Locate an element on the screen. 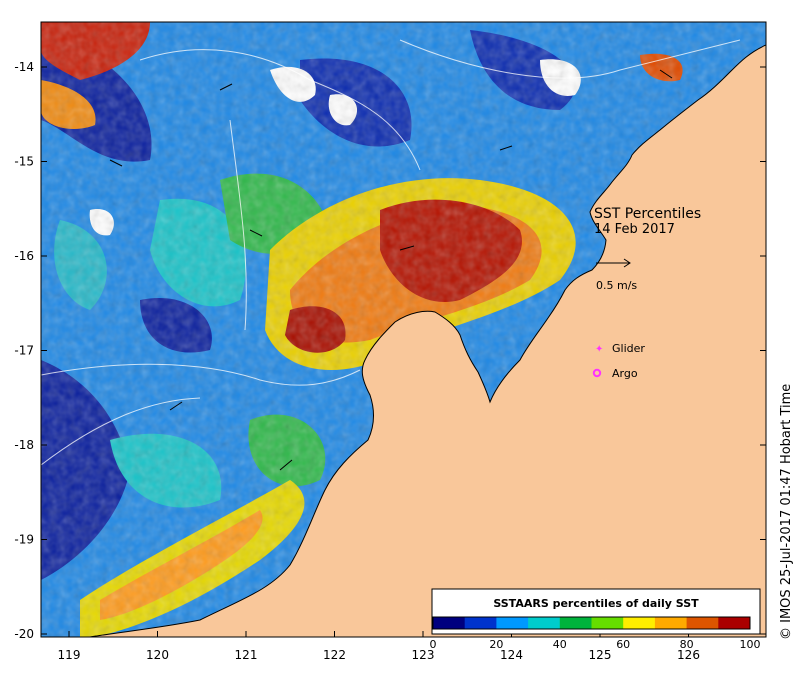 Image resolution: width=809 pixels, height=676 pixels. colorbar-ticks: 0 20 40 60 80 100 is located at coordinates (595, 644).